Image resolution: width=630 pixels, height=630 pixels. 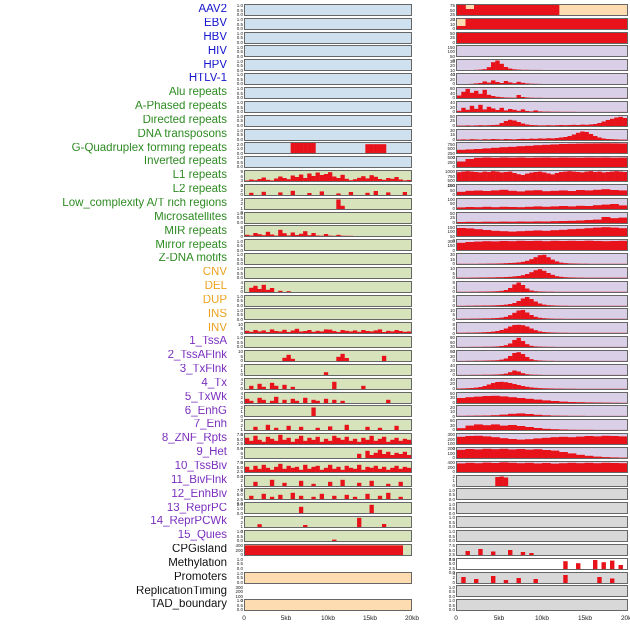 What do you see at coordinates (197, 356) in the screenshot?
I see `track-label: 2_TssAFlnk` at bounding box center [197, 356].